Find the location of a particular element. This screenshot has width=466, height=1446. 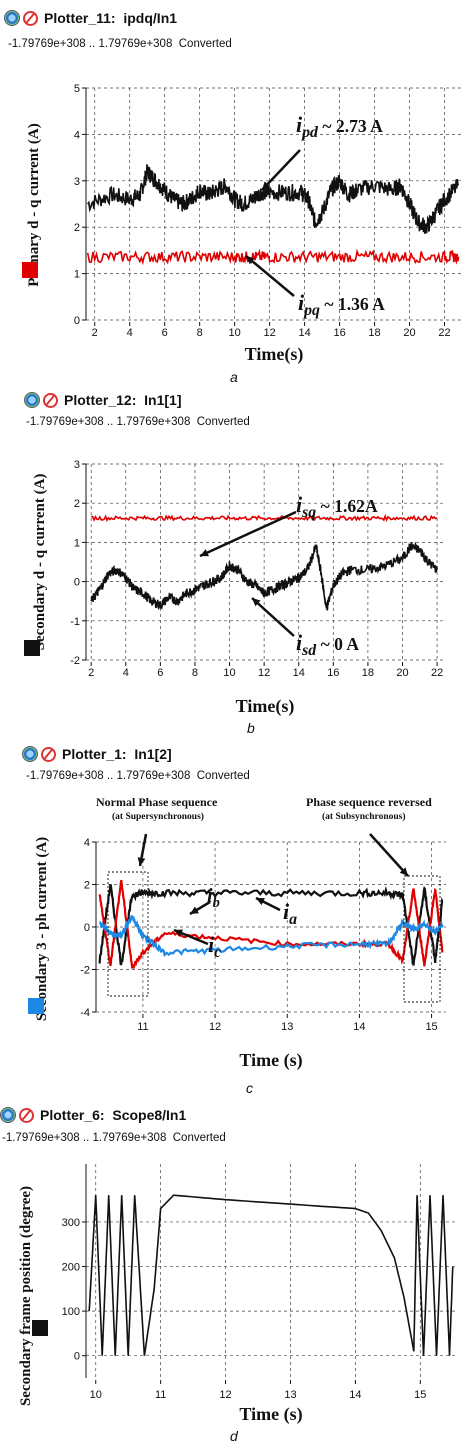

y-axis-label: Primary d - q current (A) is located at coordinates (34, 204).